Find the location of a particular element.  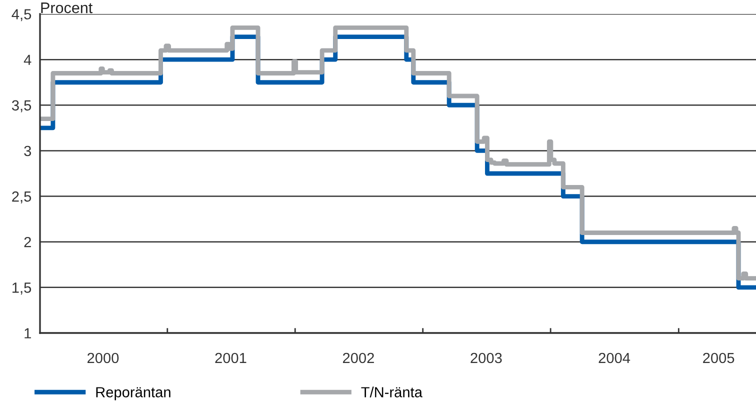

x-tick-label: 2005 is located at coordinates (718, 358).